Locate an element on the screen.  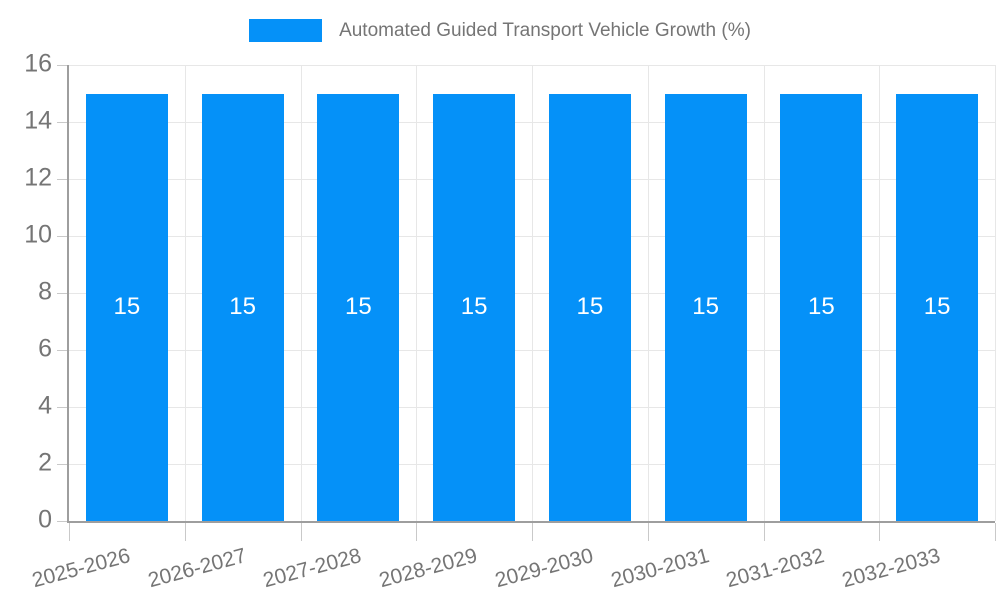
bar-2029-2030: 15 is located at coordinates (589, 307).